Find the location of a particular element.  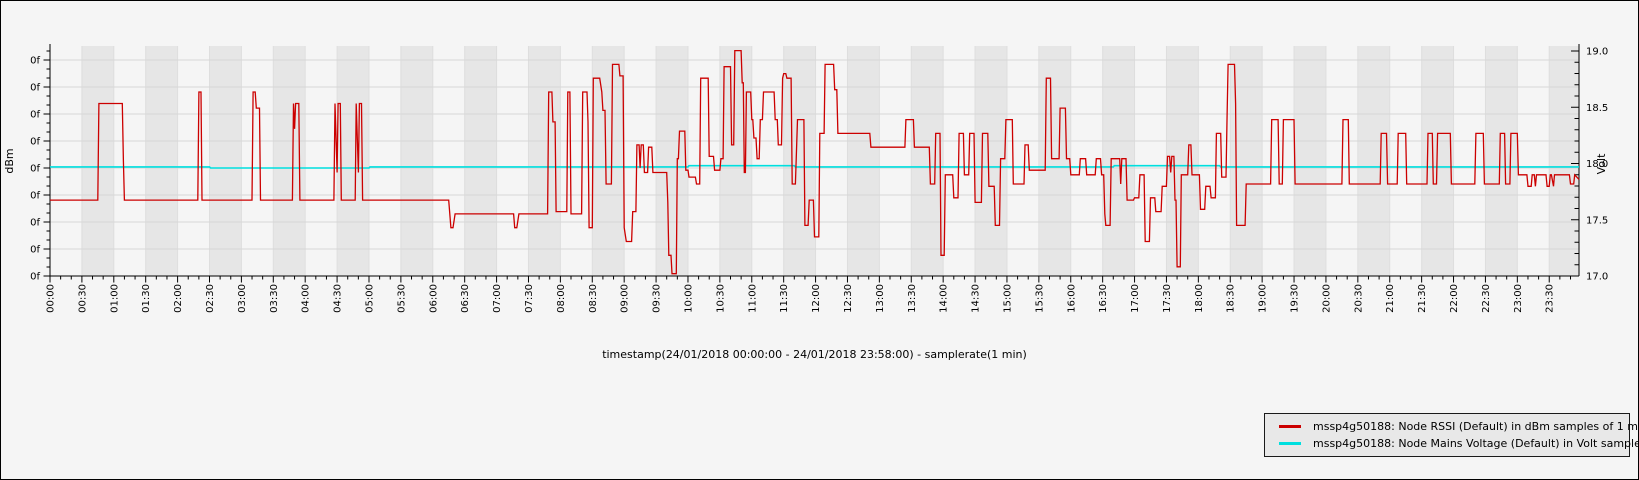

svg-text: 23:30 is located at coordinates (1550, 298).